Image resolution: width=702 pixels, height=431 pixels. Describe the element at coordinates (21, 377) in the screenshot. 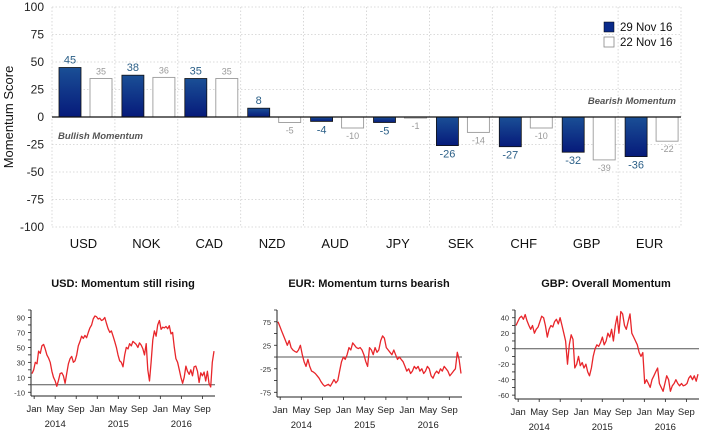

I see `y-tick-label: 10` at that location.